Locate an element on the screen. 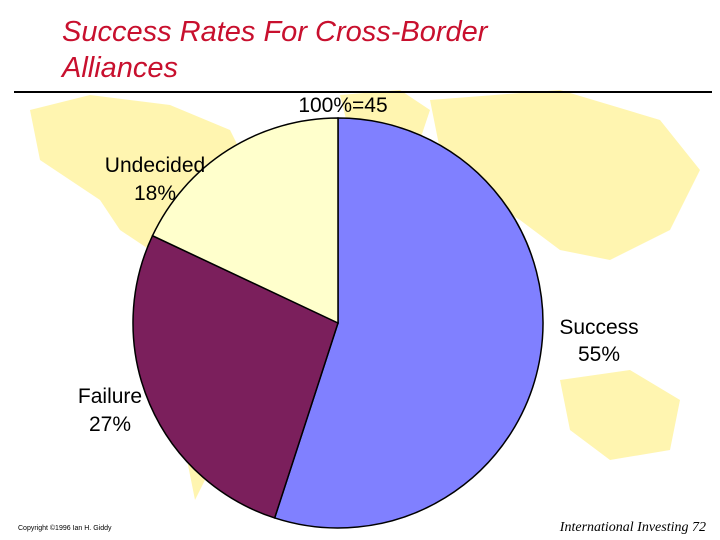 The width and height of the screenshot is (720, 540). copyright-text: Copyright ©1996 Ian H. Giddy is located at coordinates (65, 528).